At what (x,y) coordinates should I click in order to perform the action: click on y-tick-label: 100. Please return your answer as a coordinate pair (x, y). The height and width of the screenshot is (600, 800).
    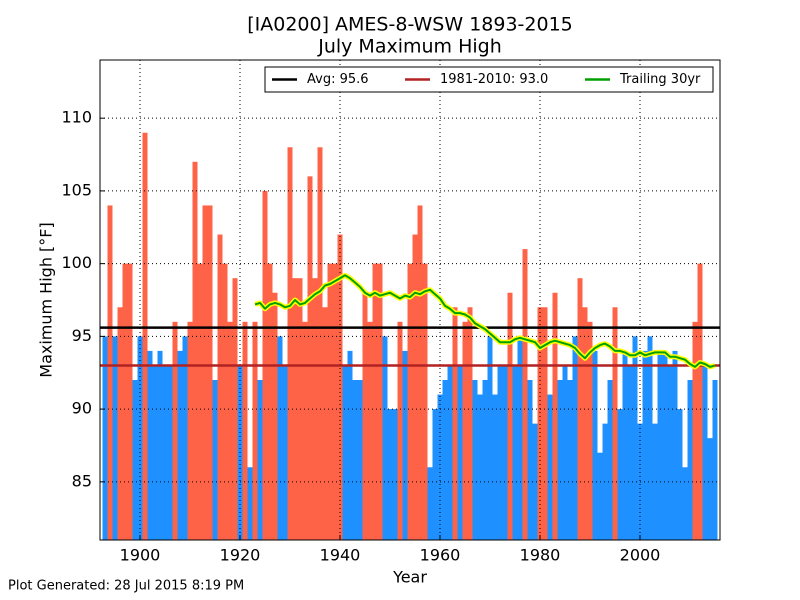
    Looking at the image, I should click on (76, 262).